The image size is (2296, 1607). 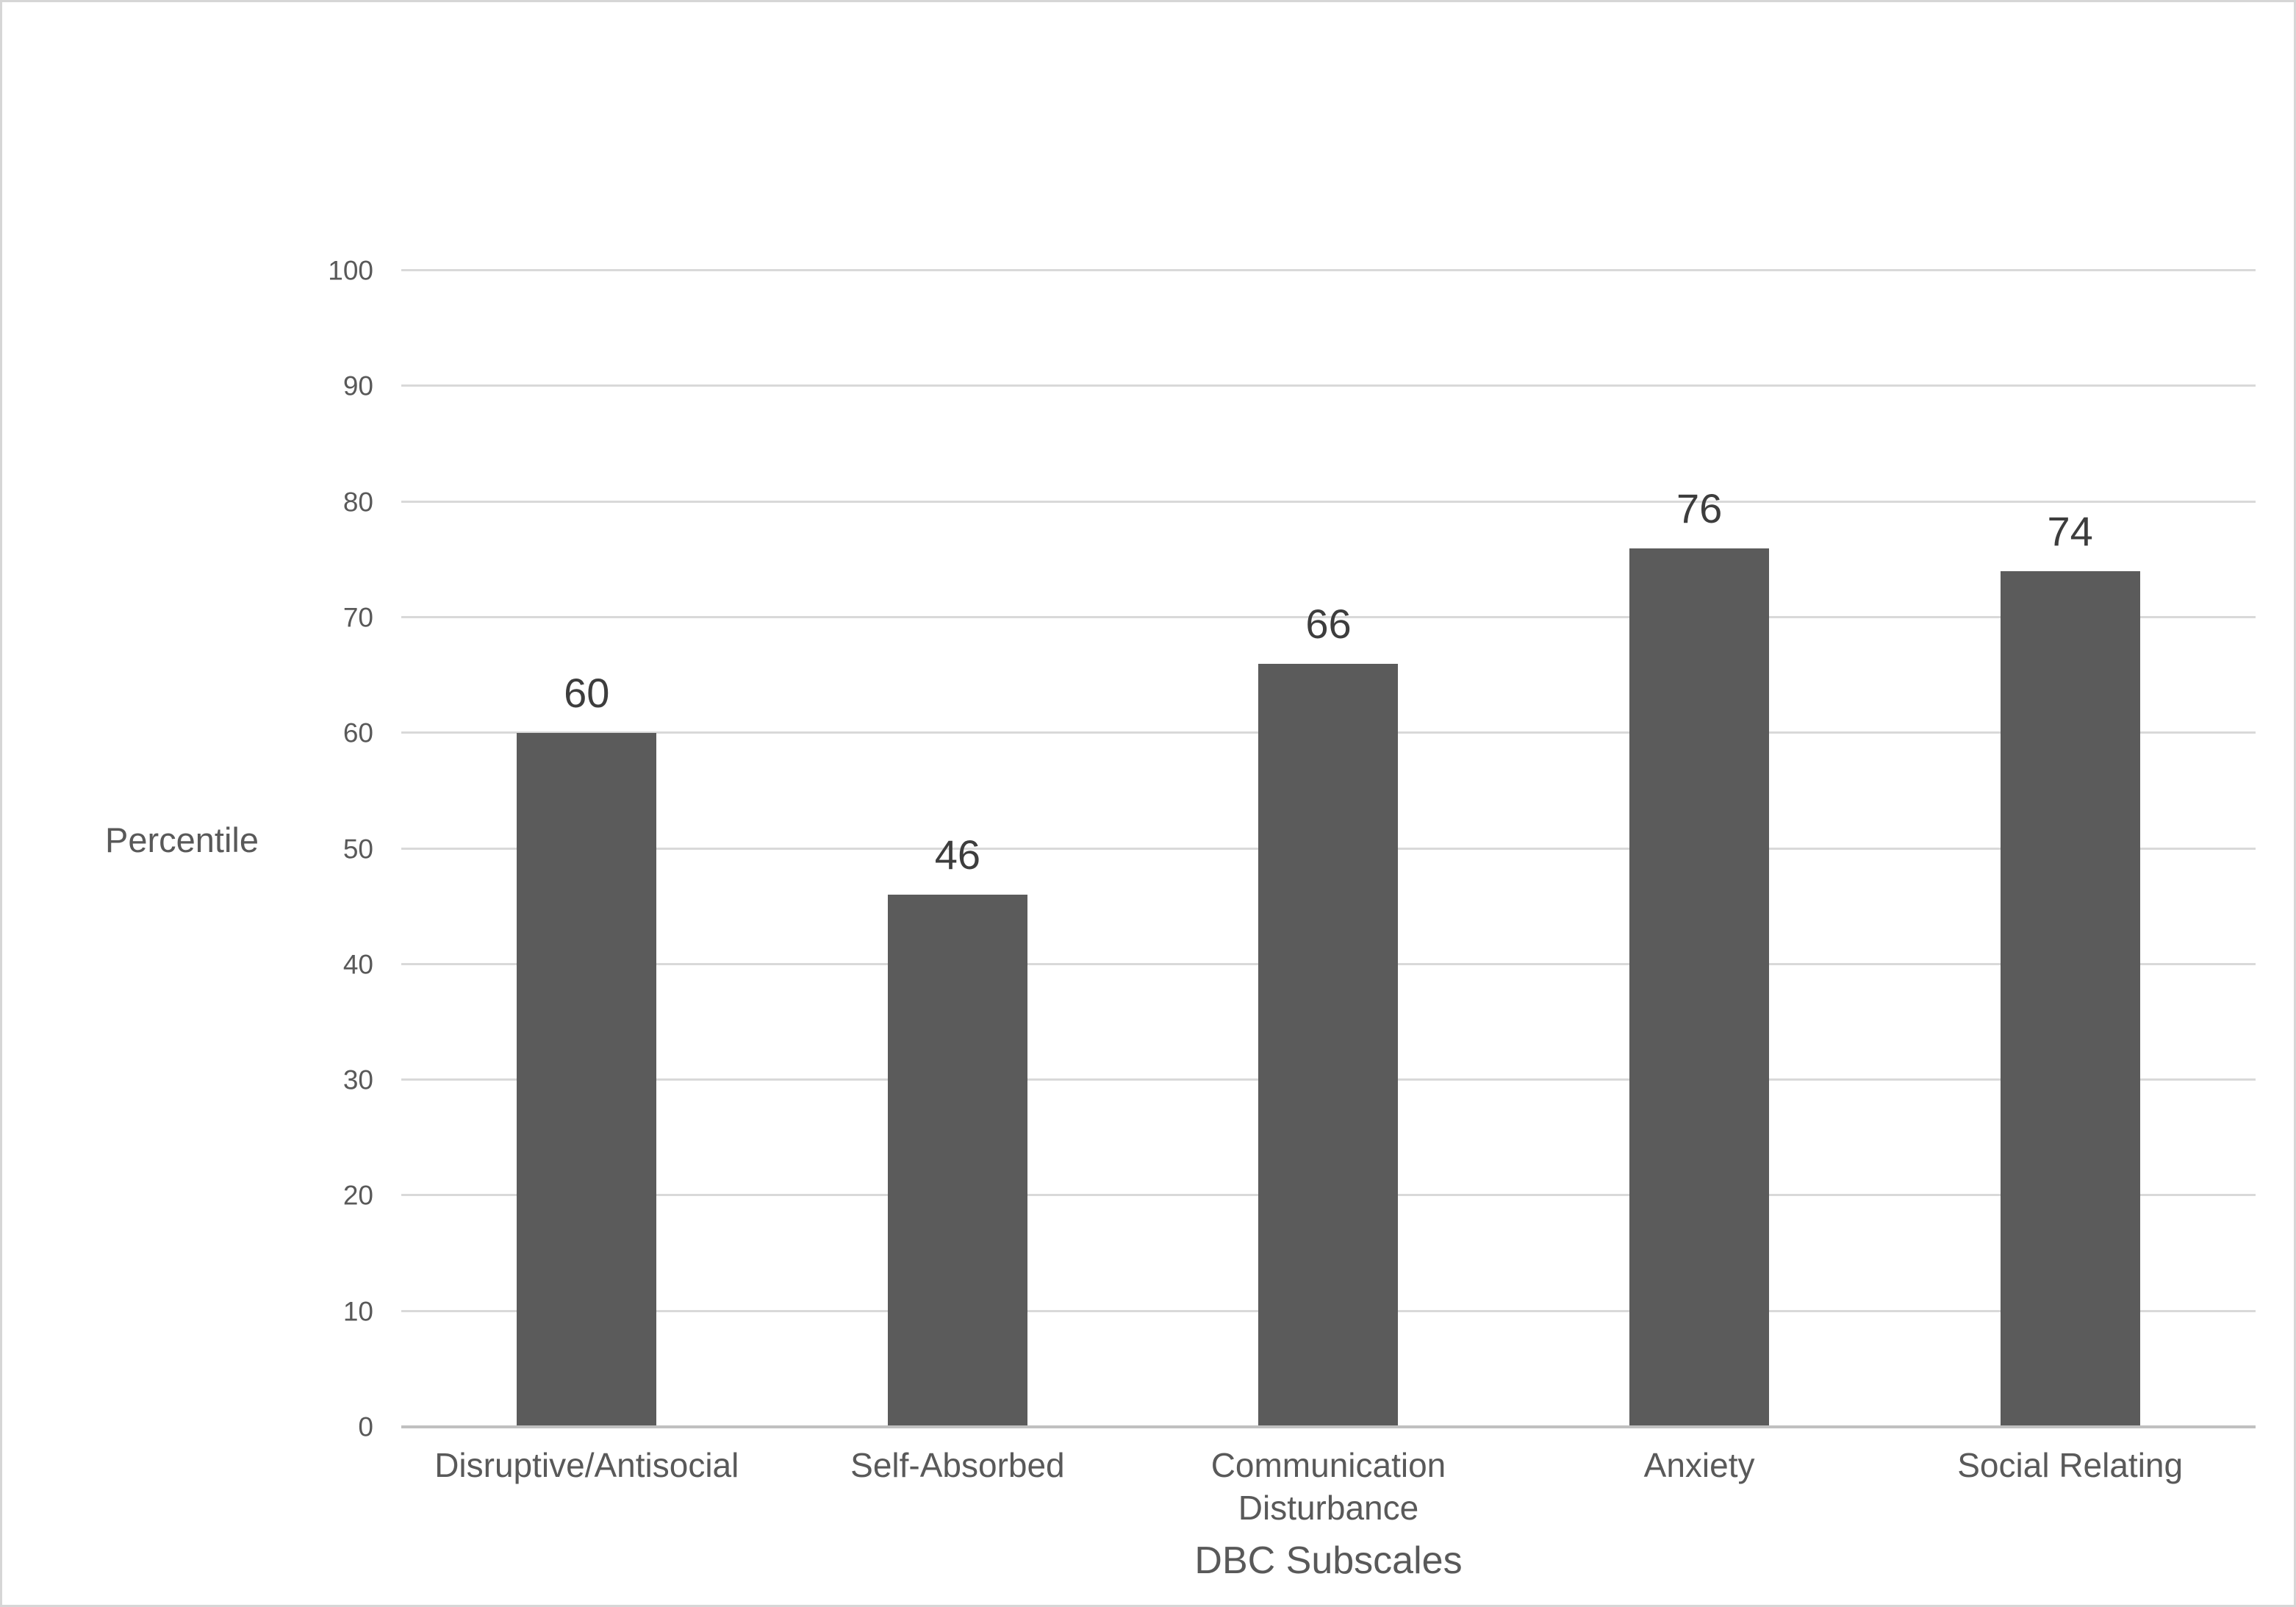 What do you see at coordinates (357, 502) in the screenshot?
I see `y-tick-label: 80` at bounding box center [357, 502].